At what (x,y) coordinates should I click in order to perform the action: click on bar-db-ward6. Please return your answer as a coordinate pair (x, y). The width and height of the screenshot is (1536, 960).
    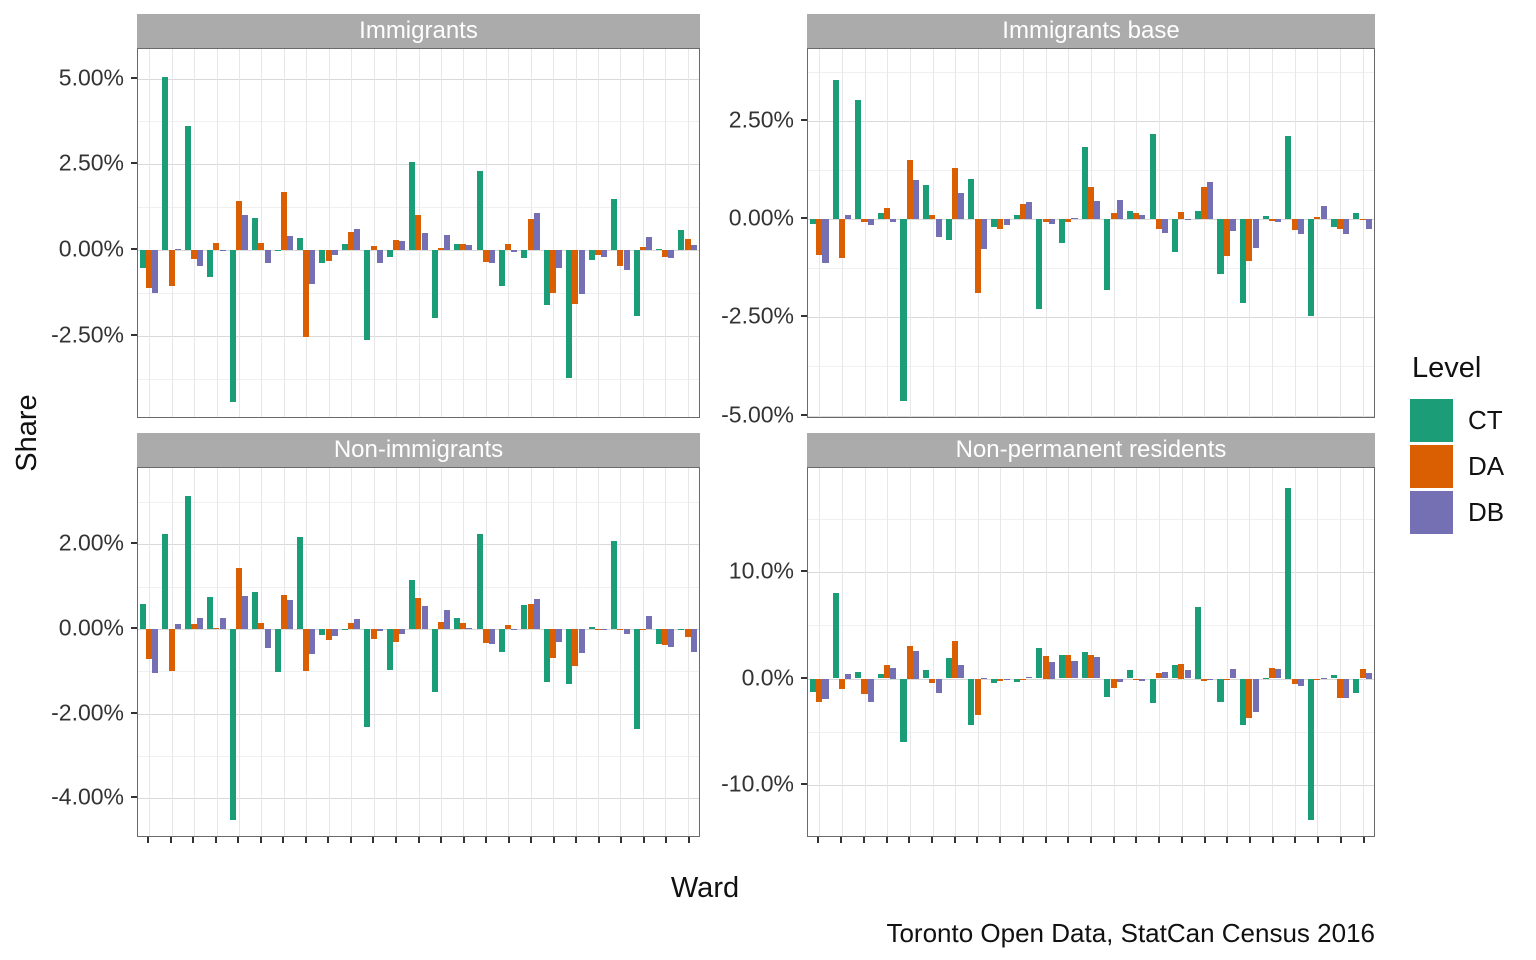
    Looking at the image, I should click on (938, 228).